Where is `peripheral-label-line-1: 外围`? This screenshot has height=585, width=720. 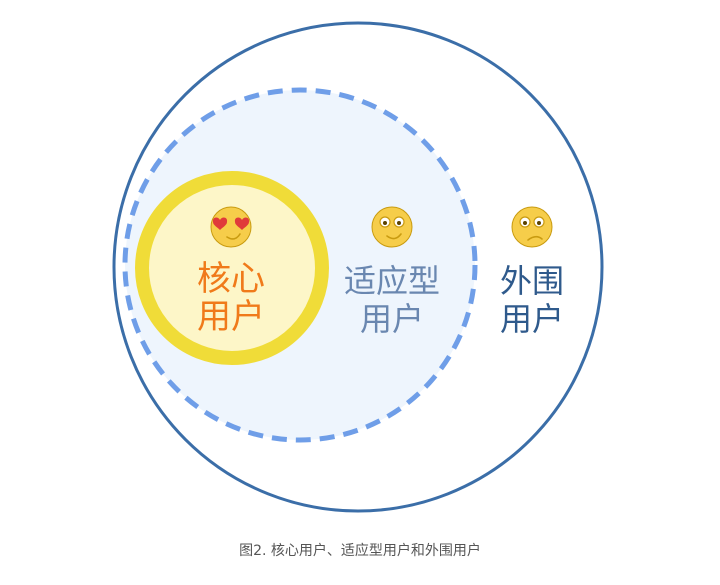 peripheral-label-line-1: 外围 is located at coordinates (532, 281).